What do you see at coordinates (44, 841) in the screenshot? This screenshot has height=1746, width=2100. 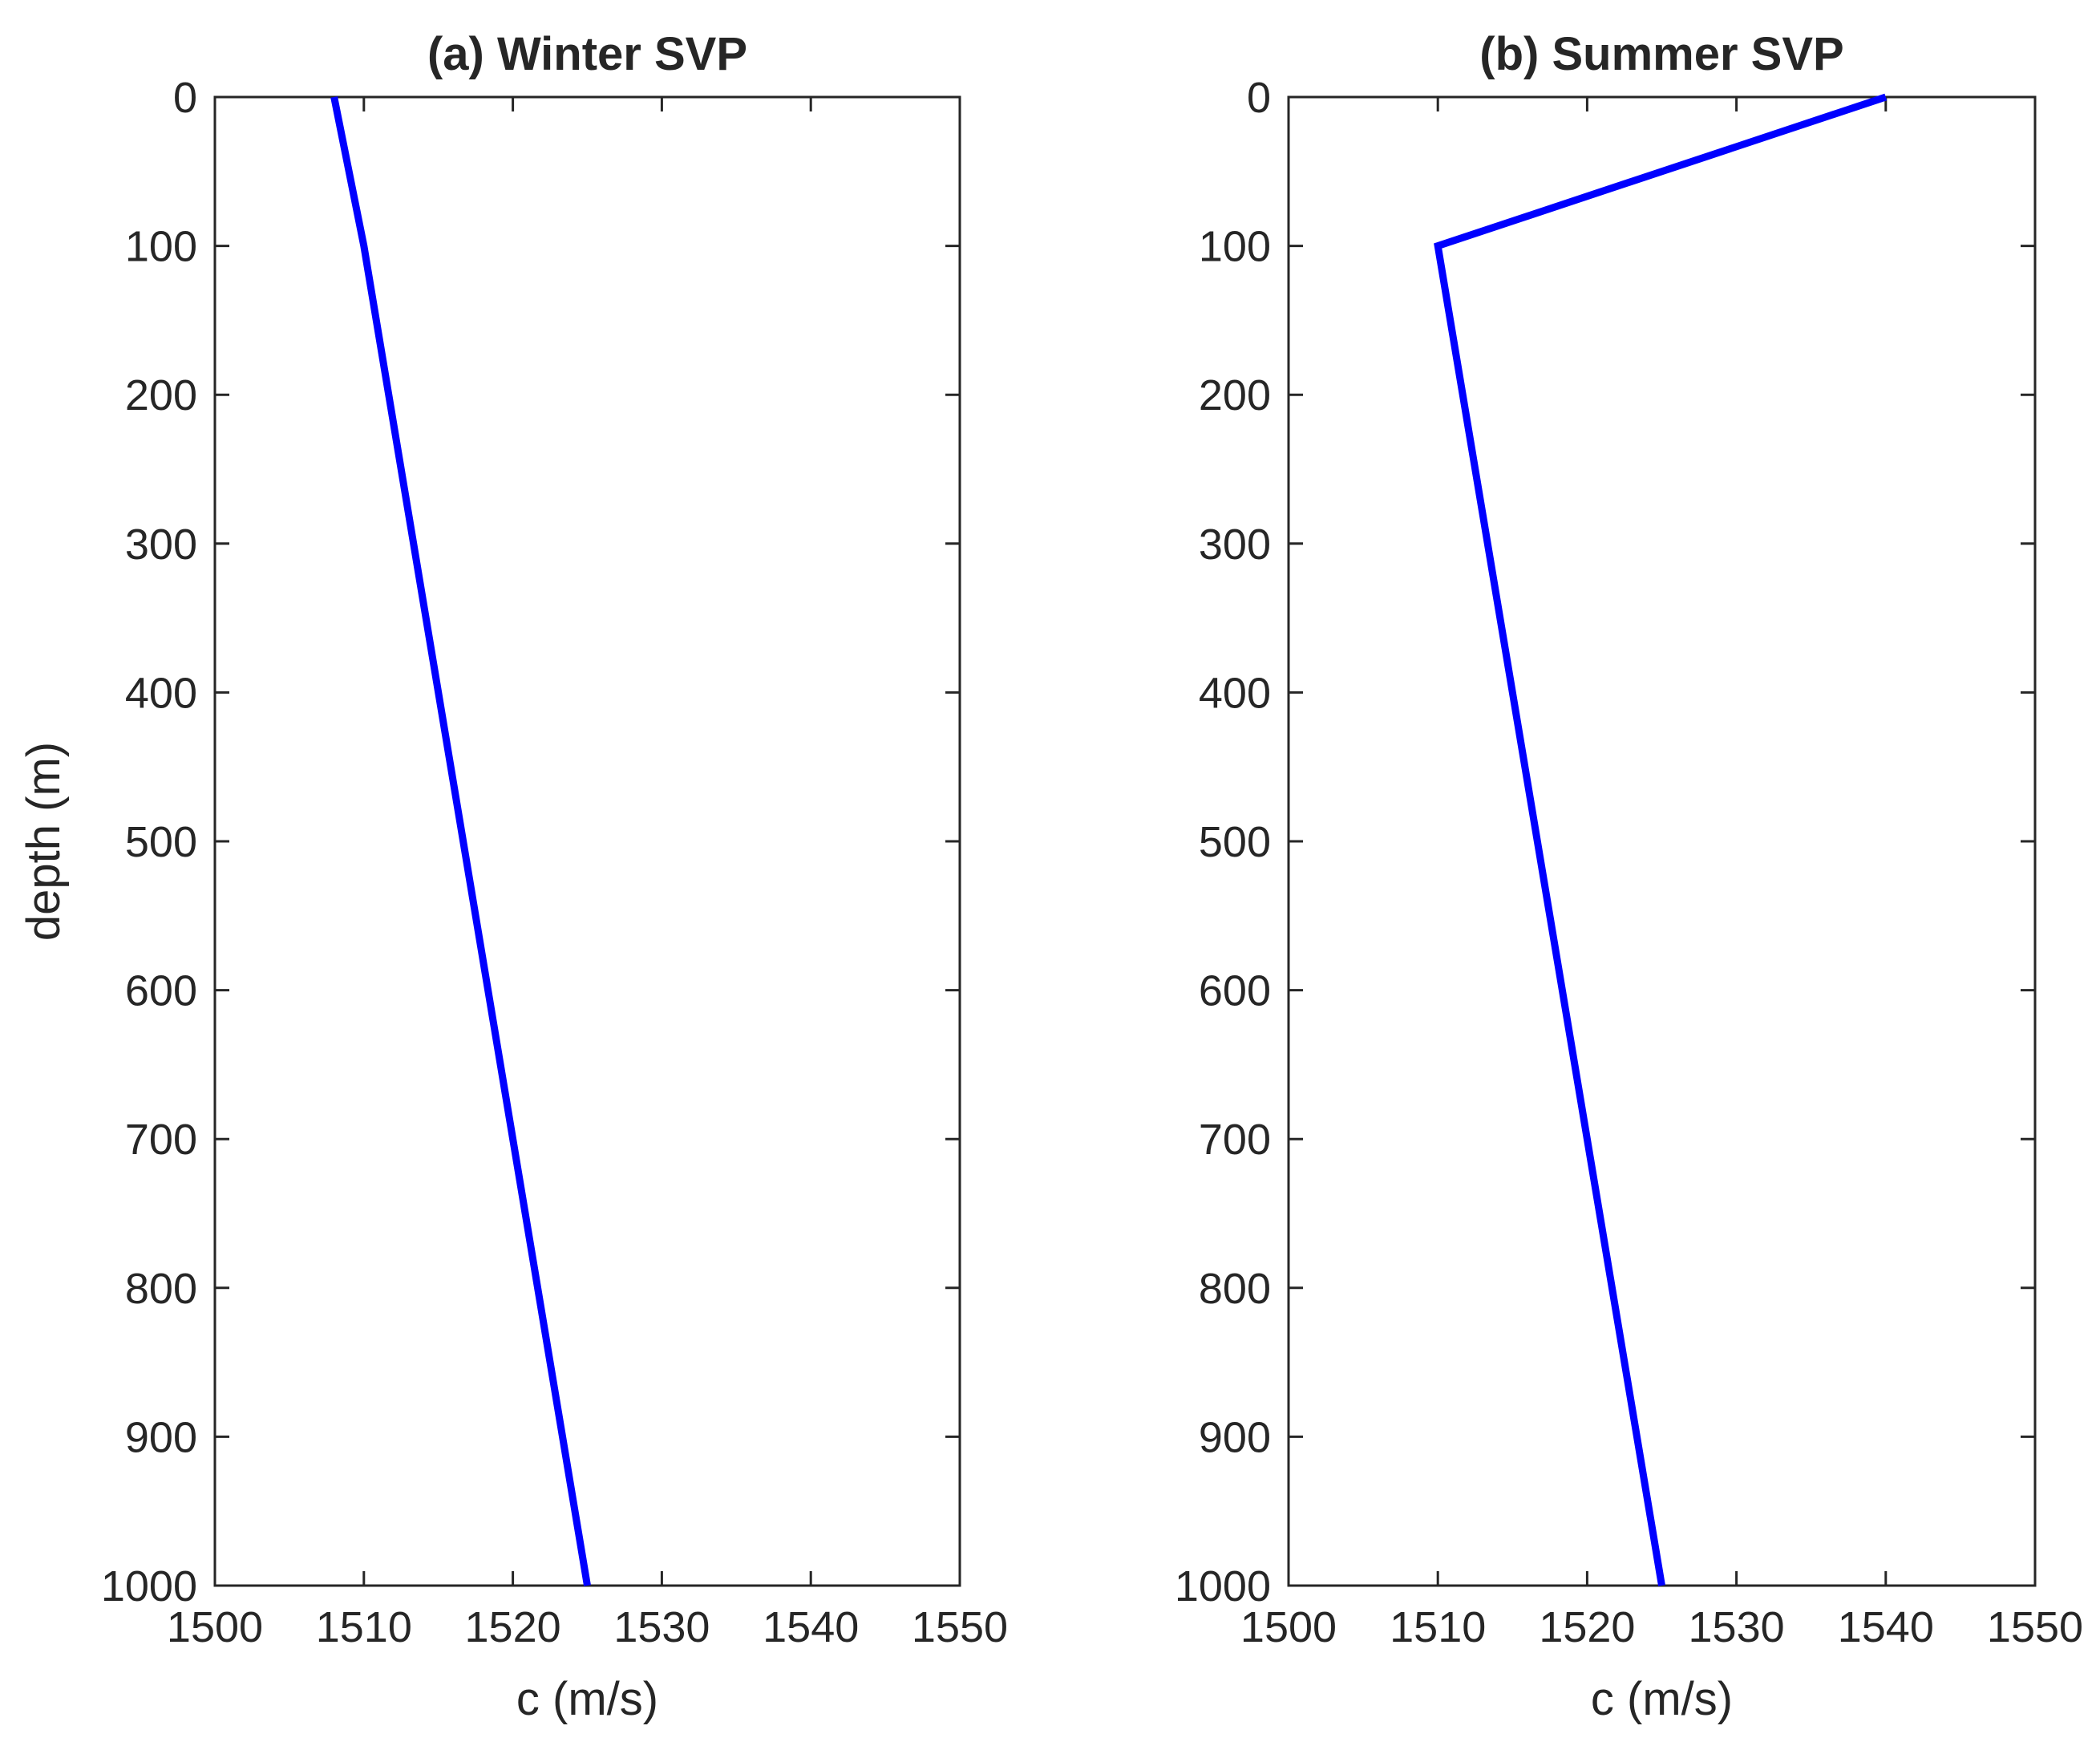 I see `y-axis-label: depth (m)` at bounding box center [44, 841].